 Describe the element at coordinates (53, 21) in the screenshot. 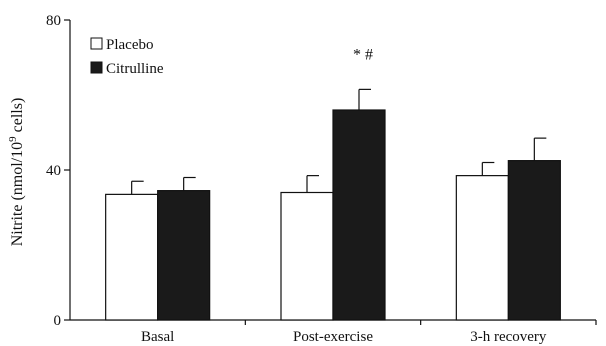

I see `y-tick-label-80: 80` at that location.